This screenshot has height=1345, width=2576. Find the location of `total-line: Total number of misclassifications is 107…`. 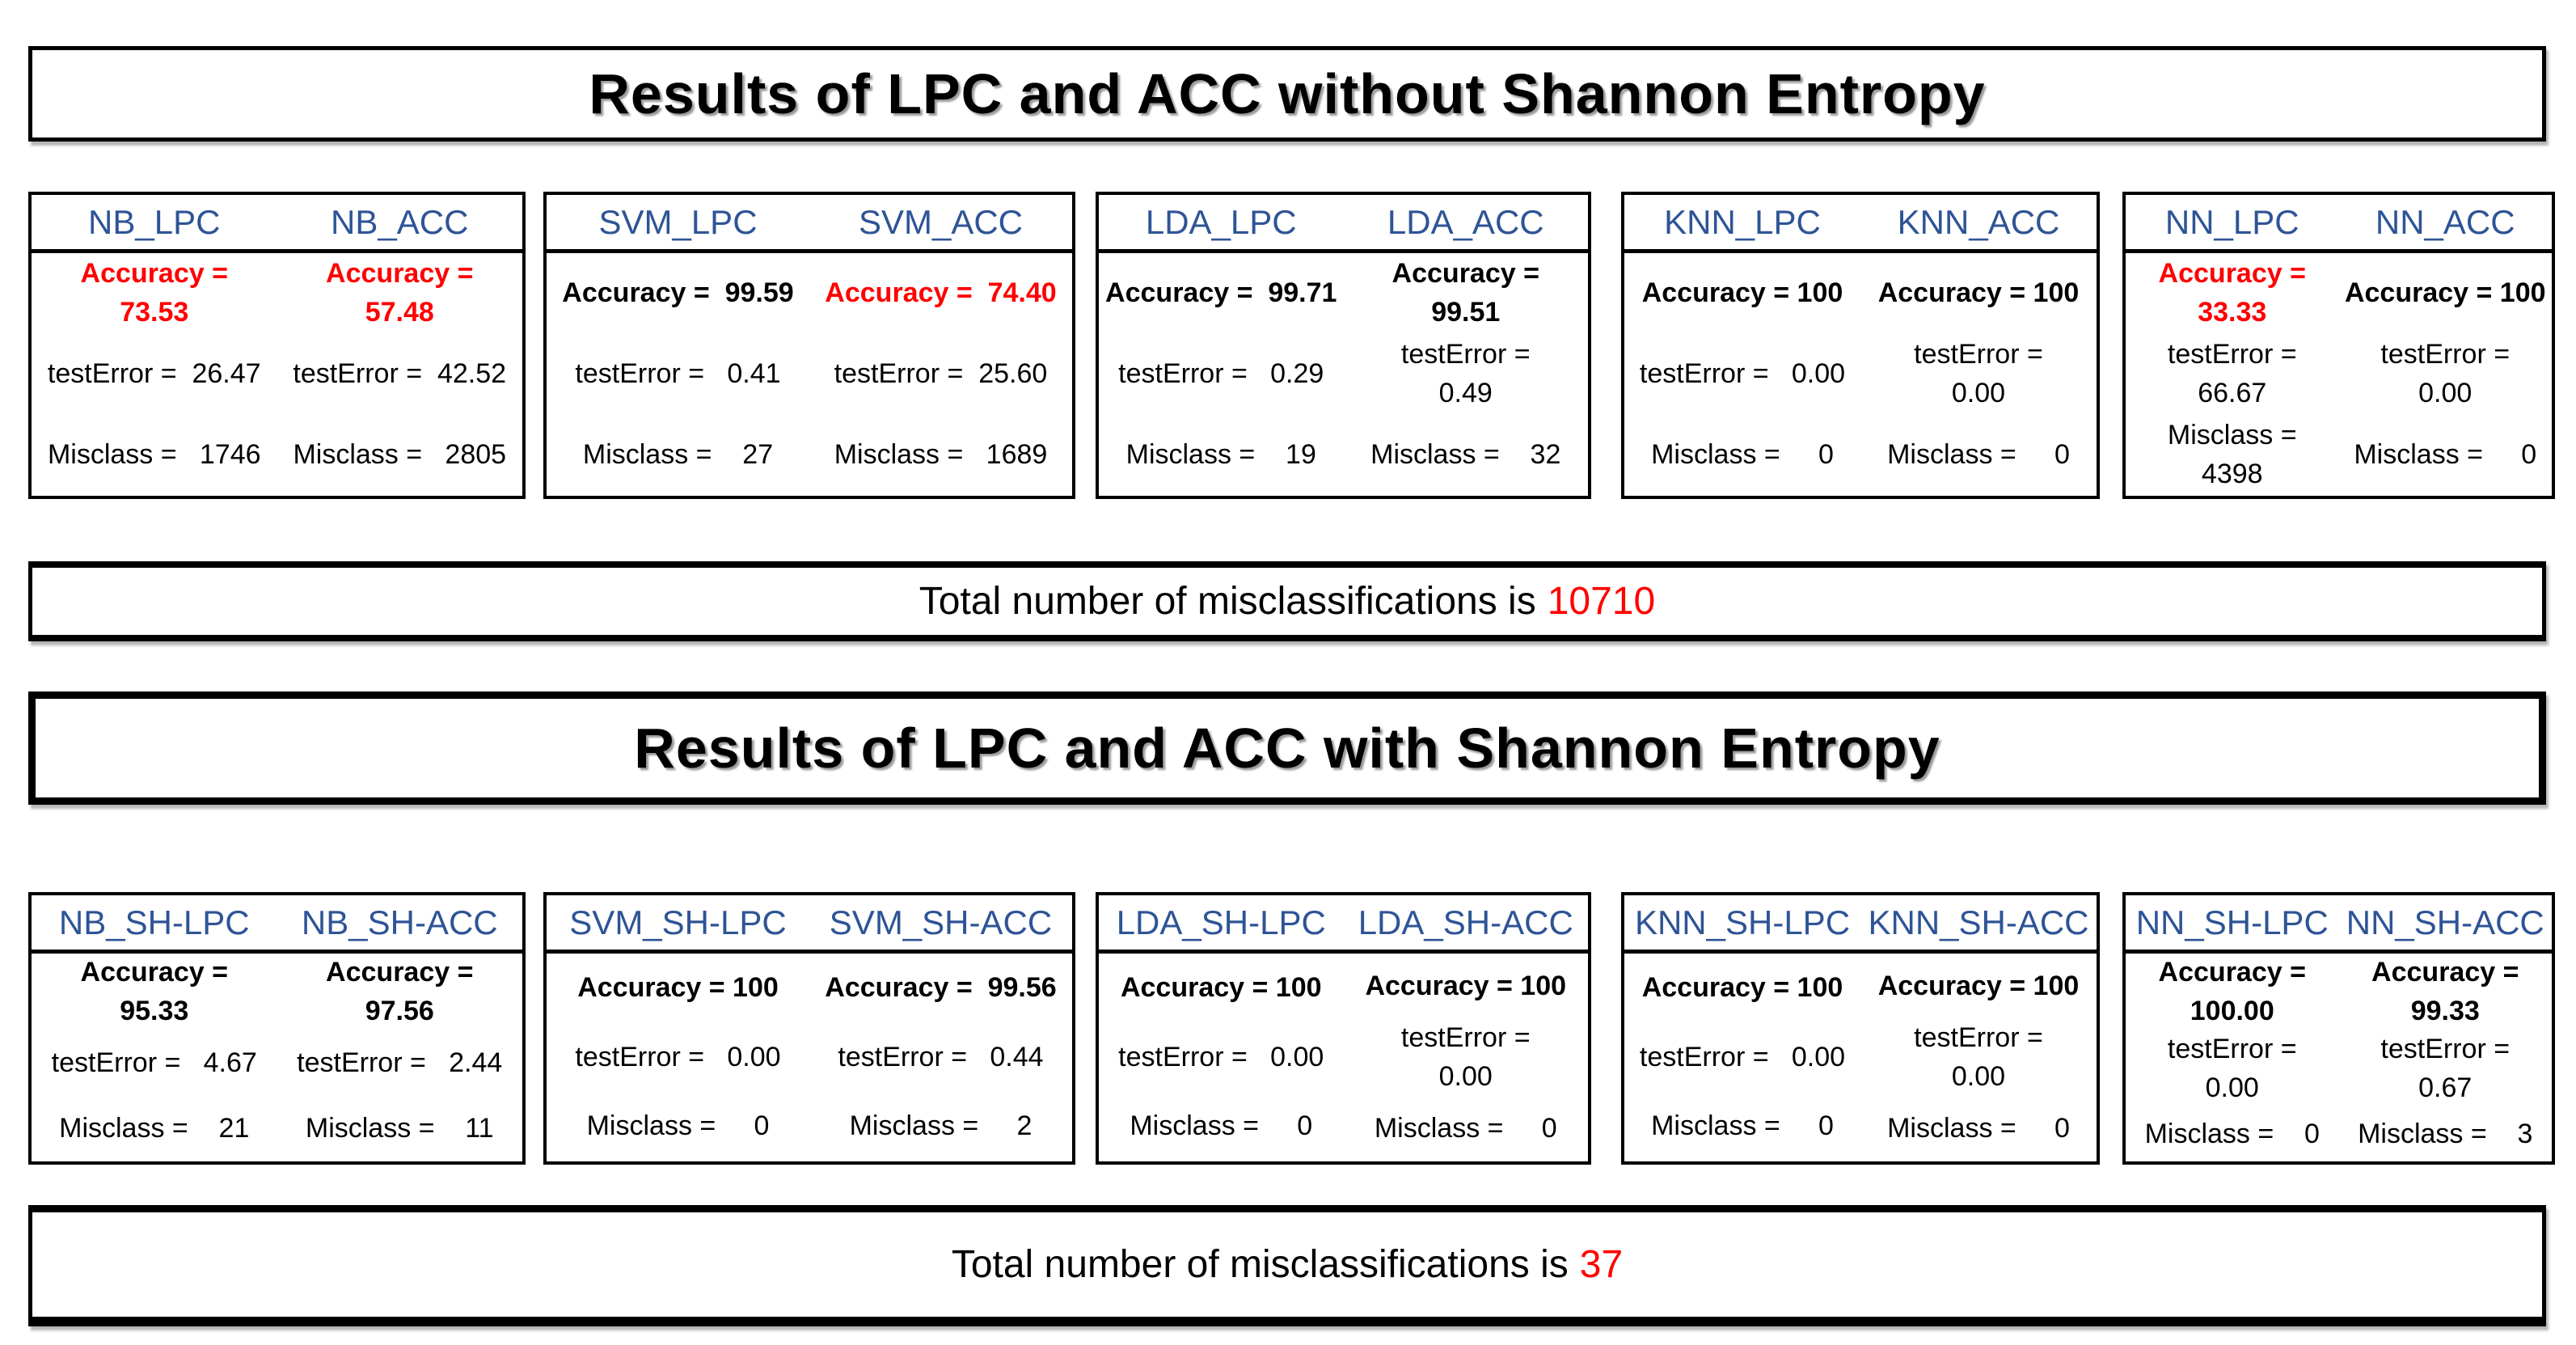

total-line: Total number of misclassifications is 107… is located at coordinates (1287, 601).